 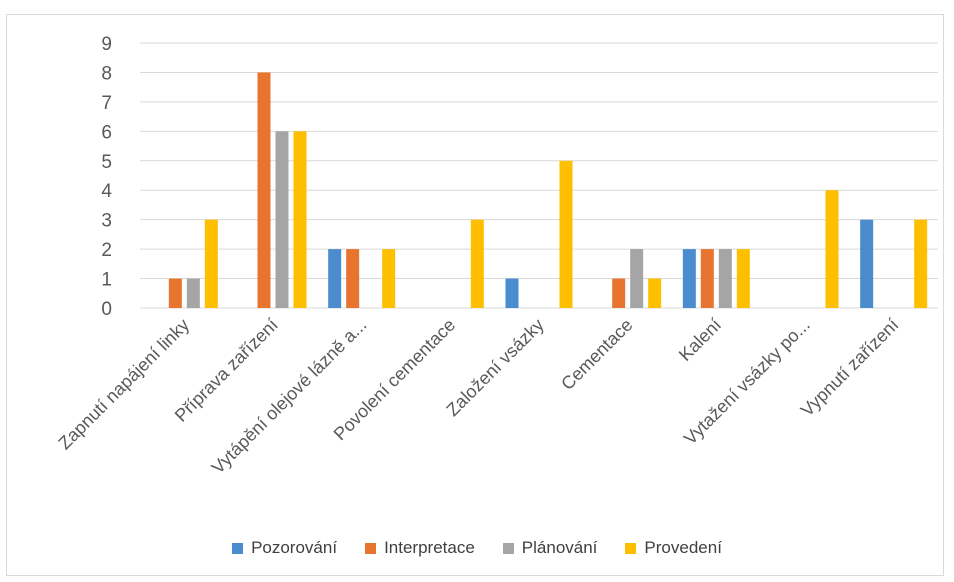 I want to click on legend-label-interpretace: Interpretace, so click(x=429, y=547).